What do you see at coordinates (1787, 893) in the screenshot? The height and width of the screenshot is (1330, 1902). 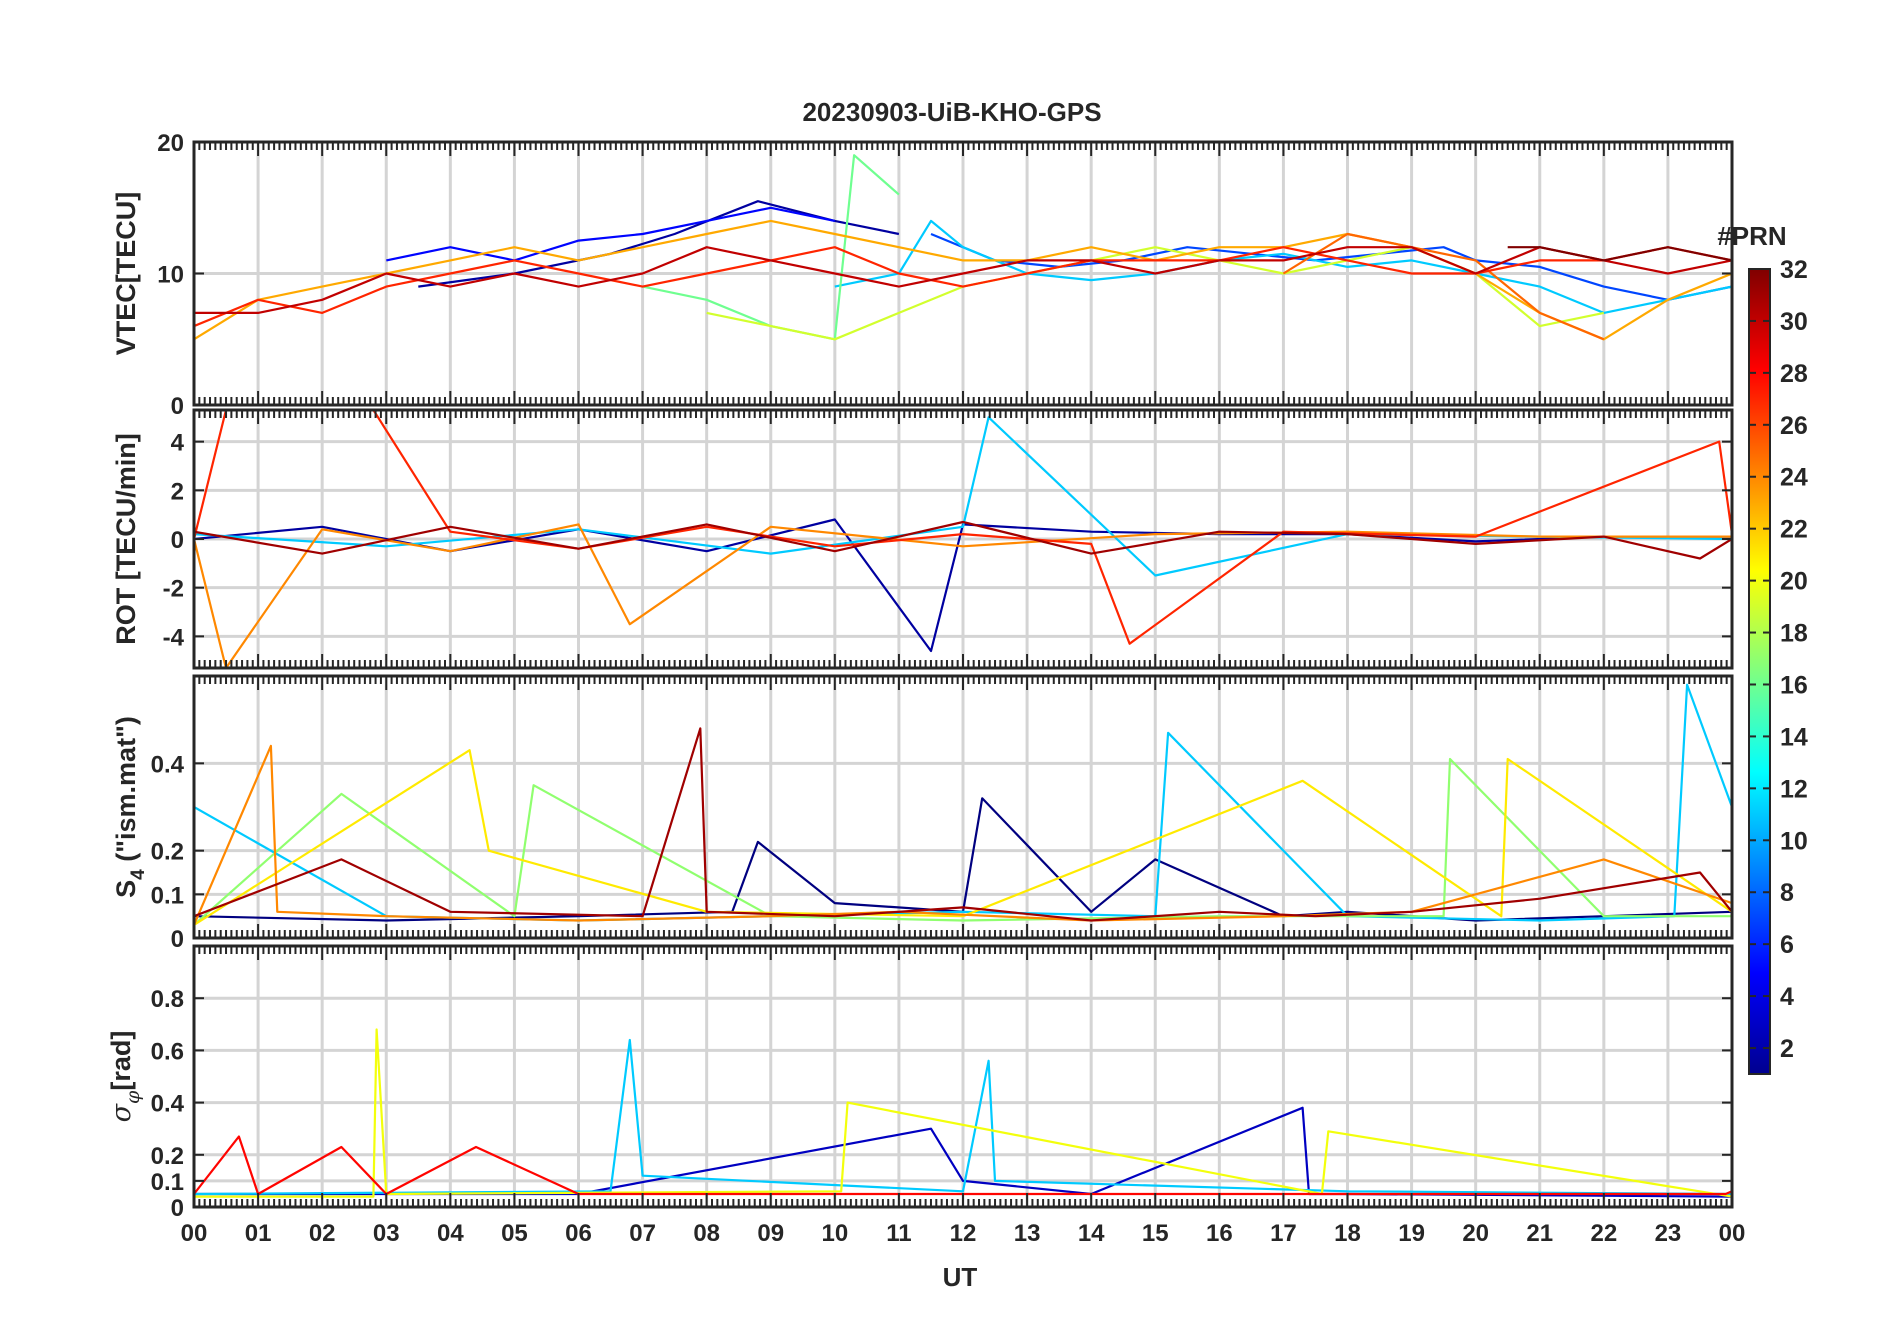 I see `colorbar-tick-label: 8` at bounding box center [1787, 893].